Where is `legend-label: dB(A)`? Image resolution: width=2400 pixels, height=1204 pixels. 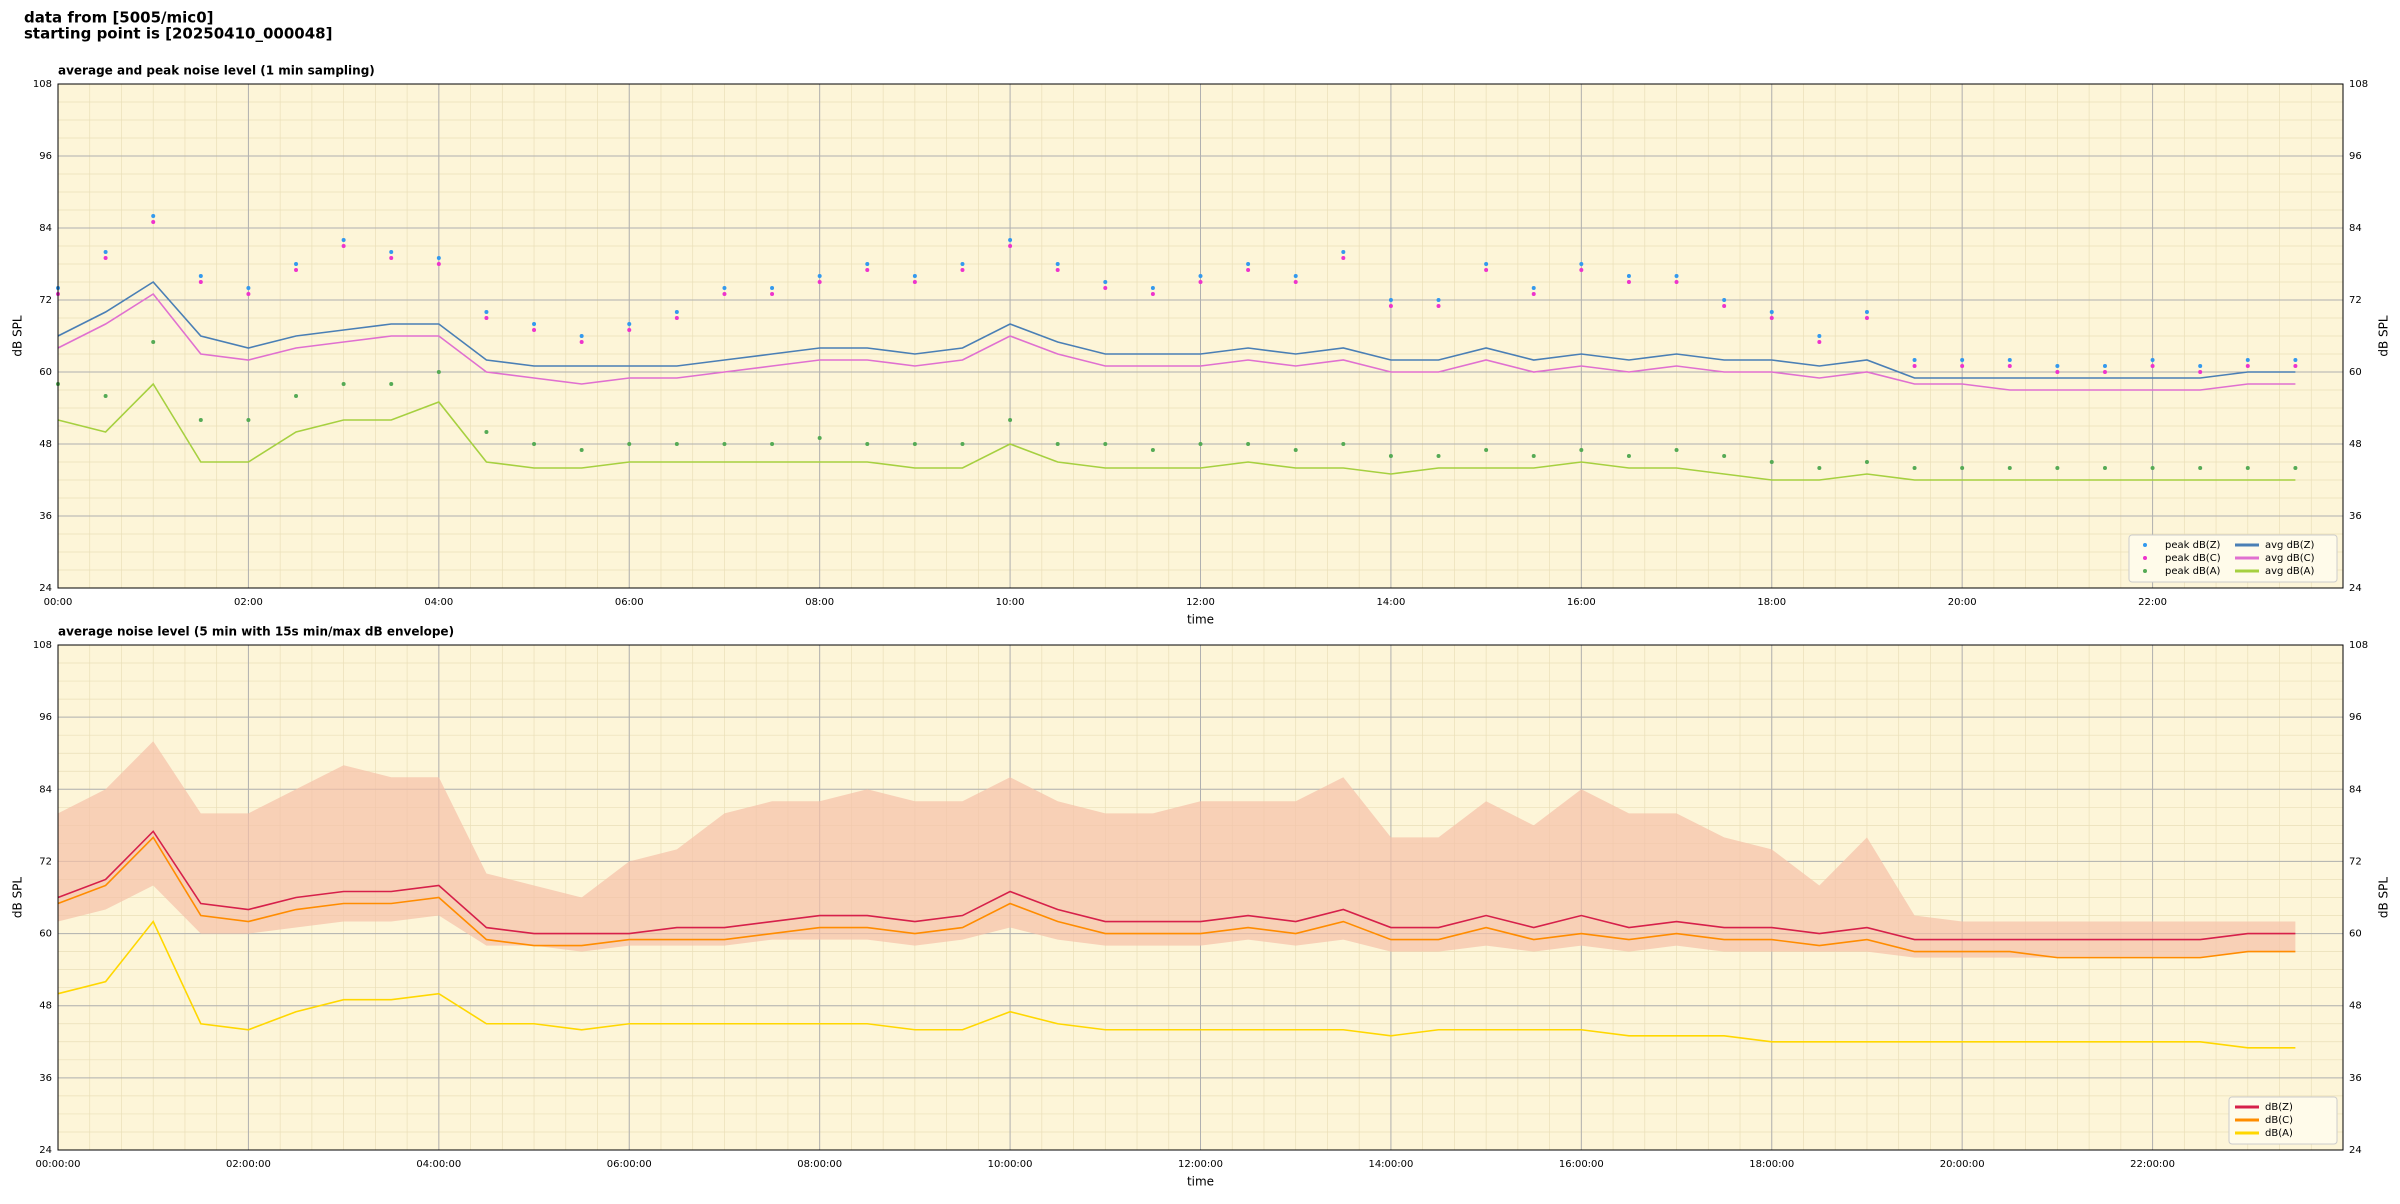 legend-label: dB(A) is located at coordinates (2279, 1133).